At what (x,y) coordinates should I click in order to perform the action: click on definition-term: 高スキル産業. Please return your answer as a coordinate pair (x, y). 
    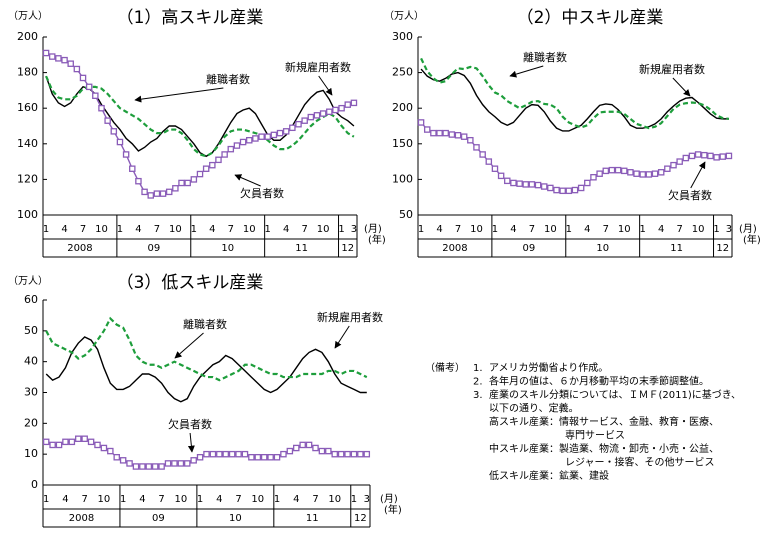
    Looking at the image, I should click on (519, 421).